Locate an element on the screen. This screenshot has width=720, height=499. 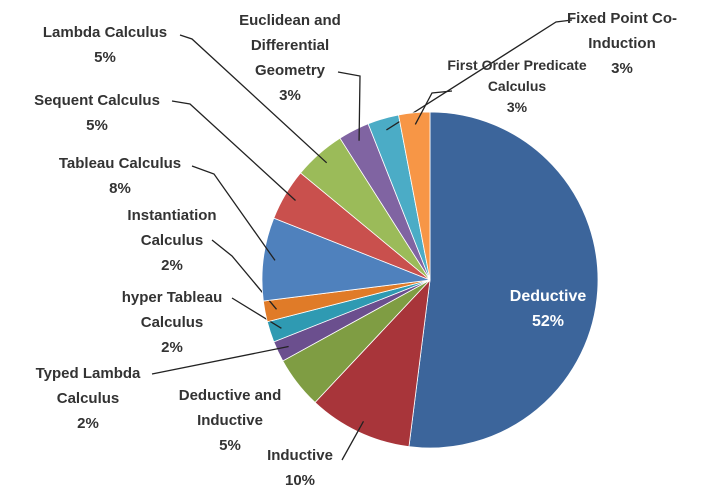
slice-label: Inductive 10% is located at coordinates (300, 468).